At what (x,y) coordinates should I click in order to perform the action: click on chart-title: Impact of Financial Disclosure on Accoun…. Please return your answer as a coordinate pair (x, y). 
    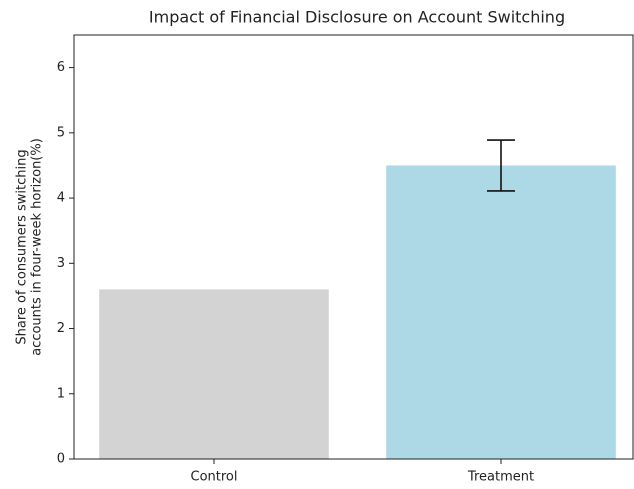
    Looking at the image, I should click on (357, 17).